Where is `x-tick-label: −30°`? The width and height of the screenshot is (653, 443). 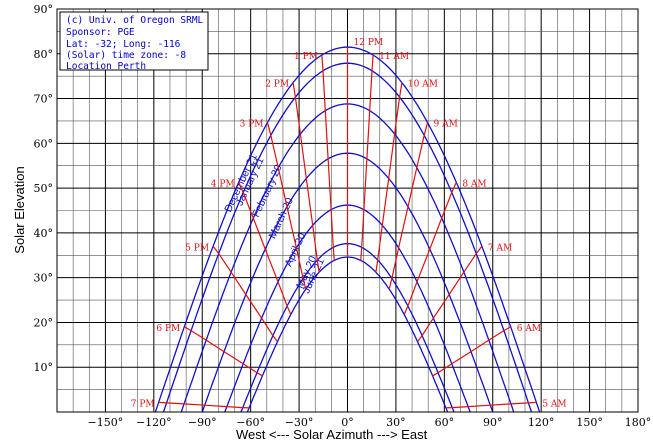
x-tick-label: −30° is located at coordinates (299, 422).